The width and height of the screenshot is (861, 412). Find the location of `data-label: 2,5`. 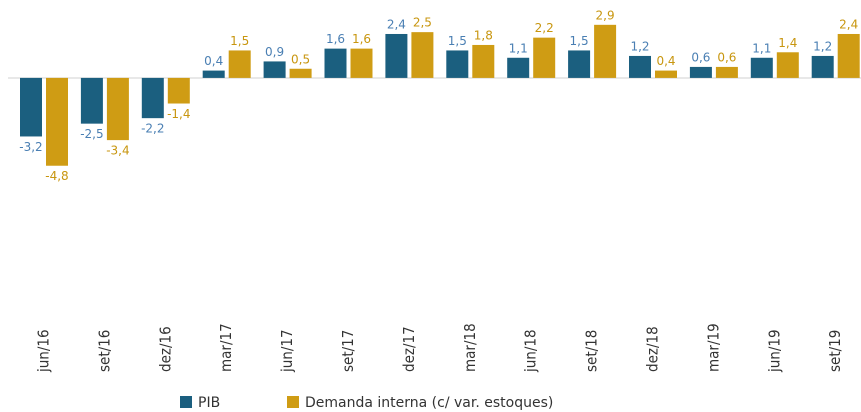

data-label: 2,5 is located at coordinates (422, 23).